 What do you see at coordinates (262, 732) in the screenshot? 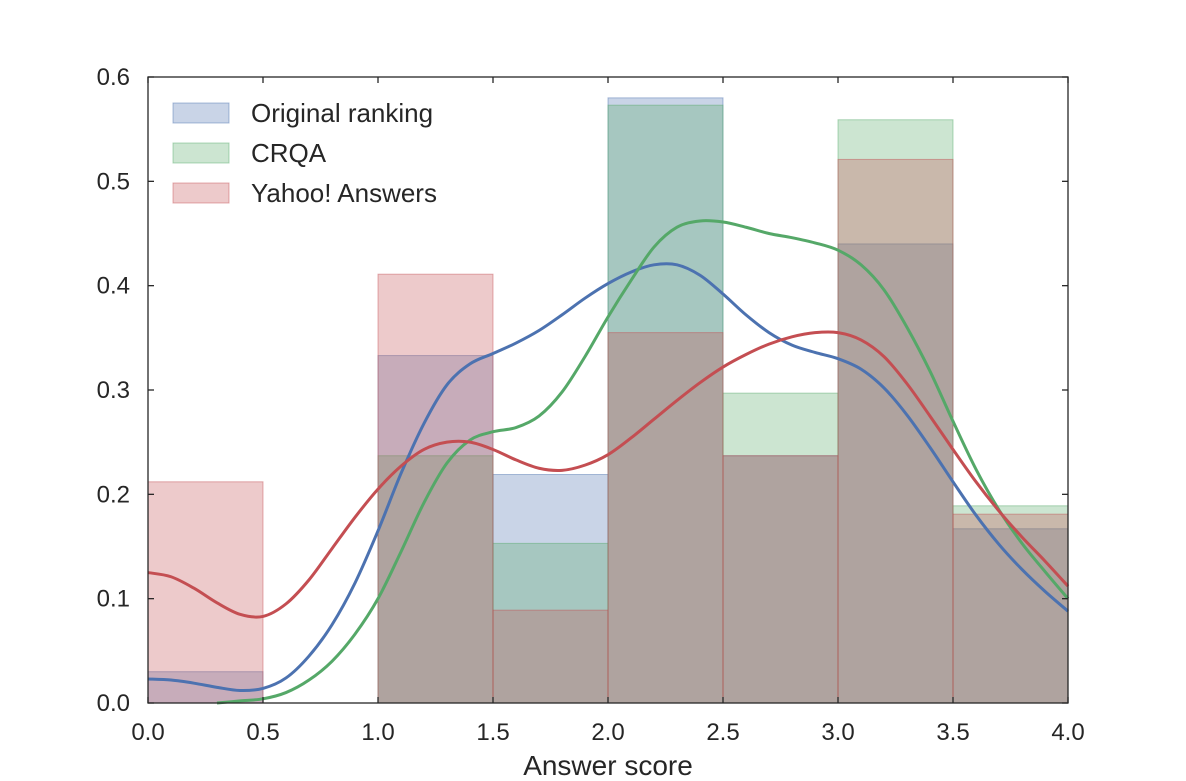
I see `x-tick-label: 0.5` at bounding box center [262, 732].